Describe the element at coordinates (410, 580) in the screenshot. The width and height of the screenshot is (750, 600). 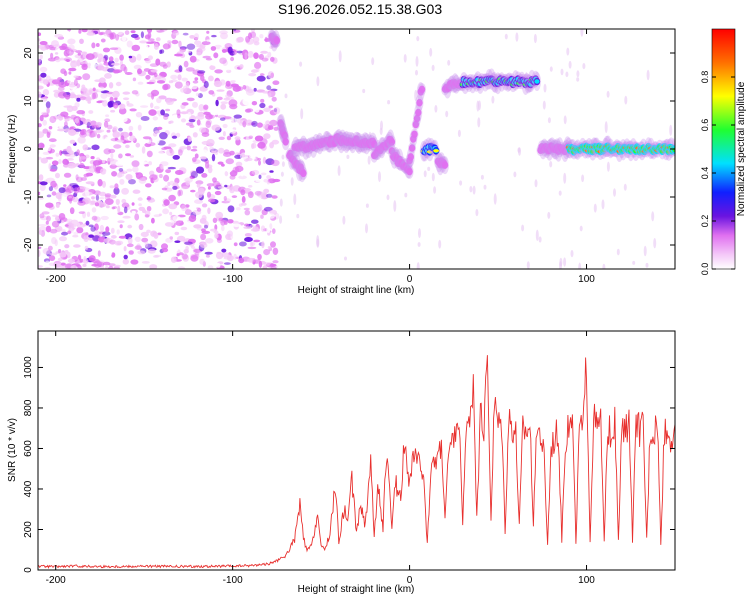
I see `snr-x-tick-label: 0` at that location.